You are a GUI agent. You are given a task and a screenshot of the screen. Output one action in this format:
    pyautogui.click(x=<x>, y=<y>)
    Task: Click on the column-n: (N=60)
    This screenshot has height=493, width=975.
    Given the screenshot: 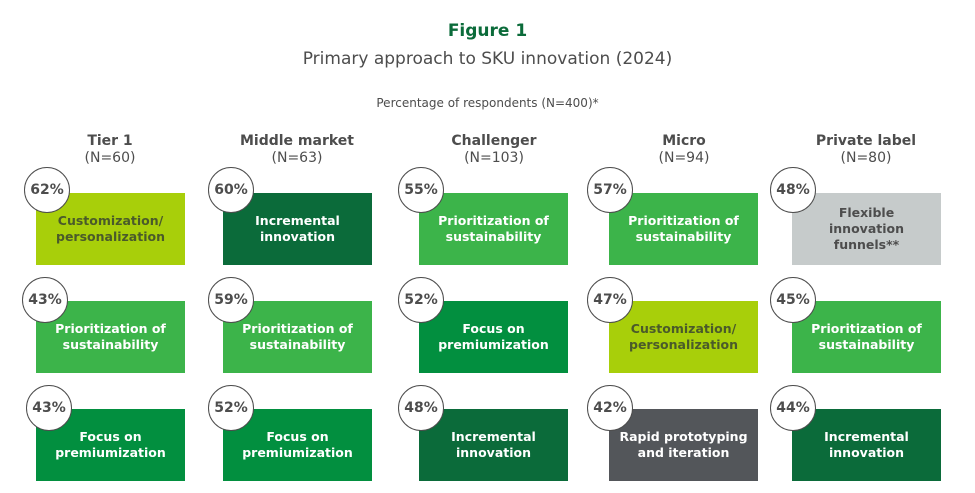 What is the action you would take?
    pyautogui.click(x=110, y=158)
    